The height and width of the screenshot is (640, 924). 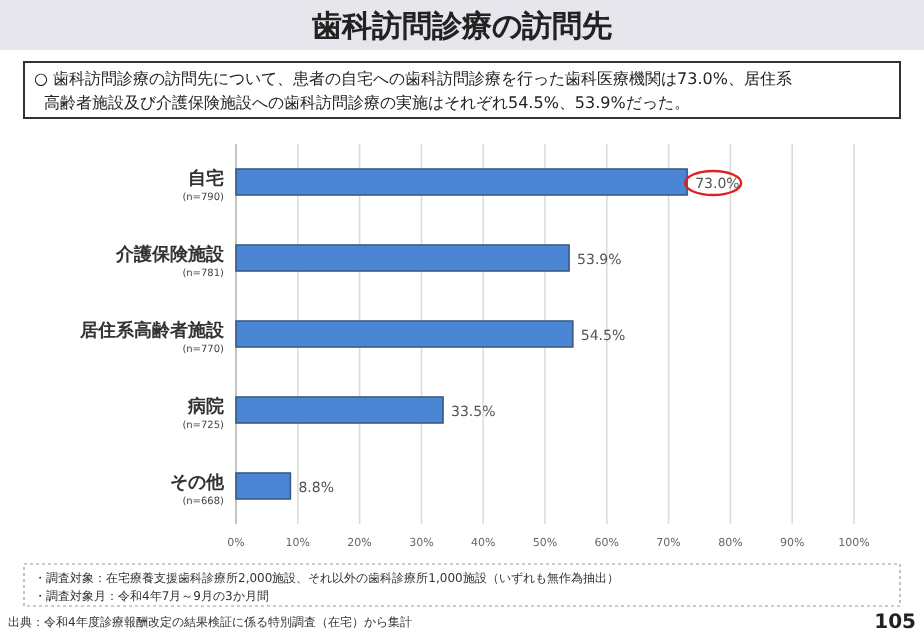 I want to click on text: 105, so click(x=895, y=623).